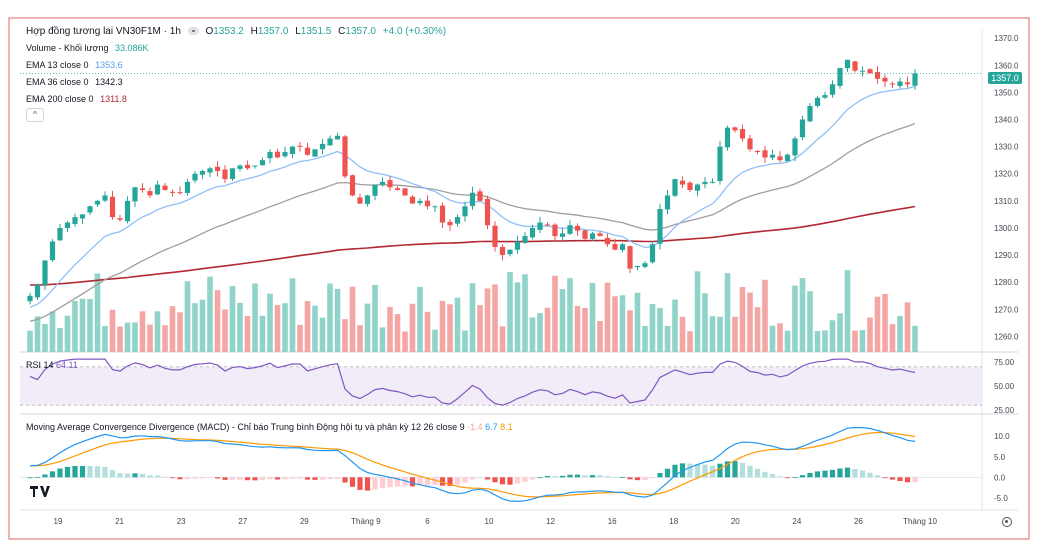 Image resolution: width=1053 pixels, height=559 pixels. Describe the element at coordinates (1006, 336) in the screenshot. I see `price-tick-label: 1260.0` at that location.